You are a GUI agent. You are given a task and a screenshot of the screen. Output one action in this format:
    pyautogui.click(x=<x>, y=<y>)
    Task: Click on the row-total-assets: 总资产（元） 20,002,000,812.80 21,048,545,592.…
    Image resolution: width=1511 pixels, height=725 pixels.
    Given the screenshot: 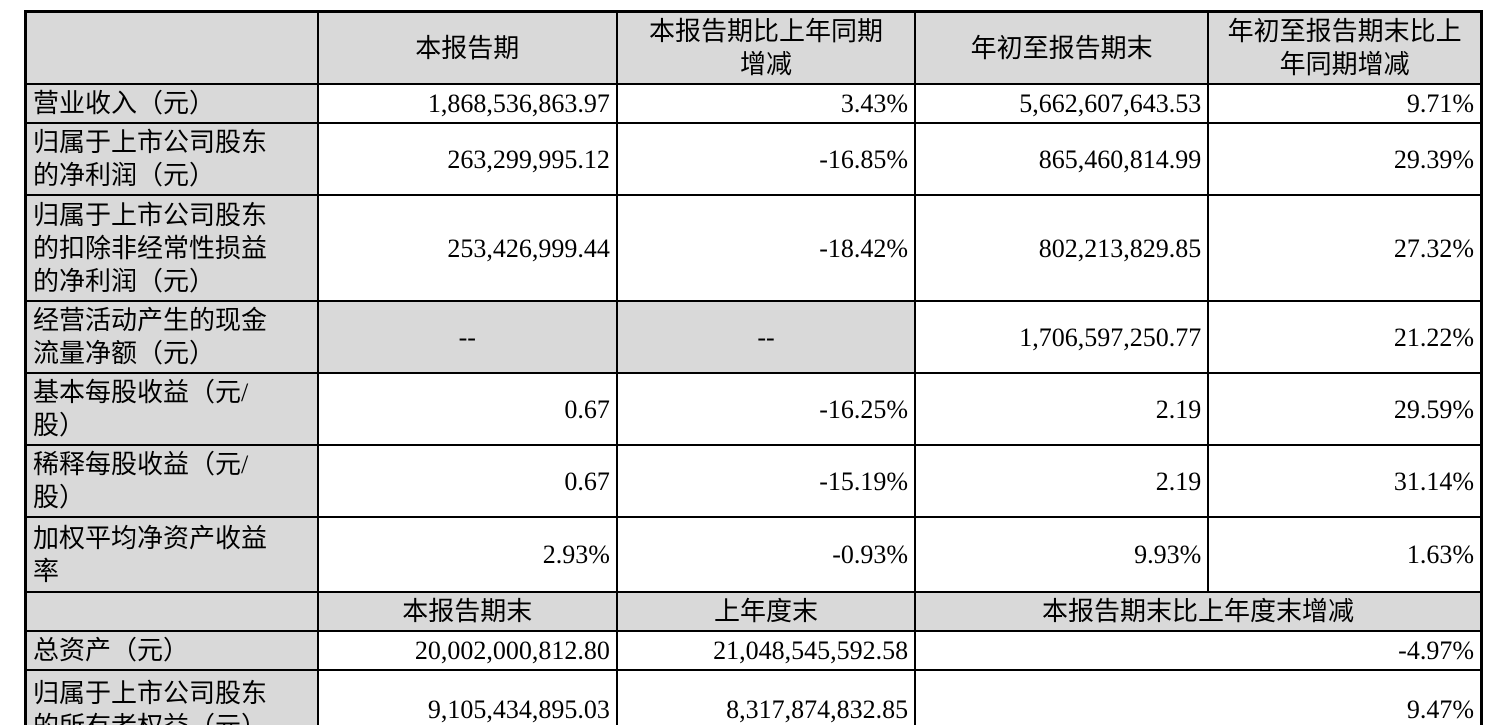 What is the action you would take?
    pyautogui.click(x=753, y=650)
    